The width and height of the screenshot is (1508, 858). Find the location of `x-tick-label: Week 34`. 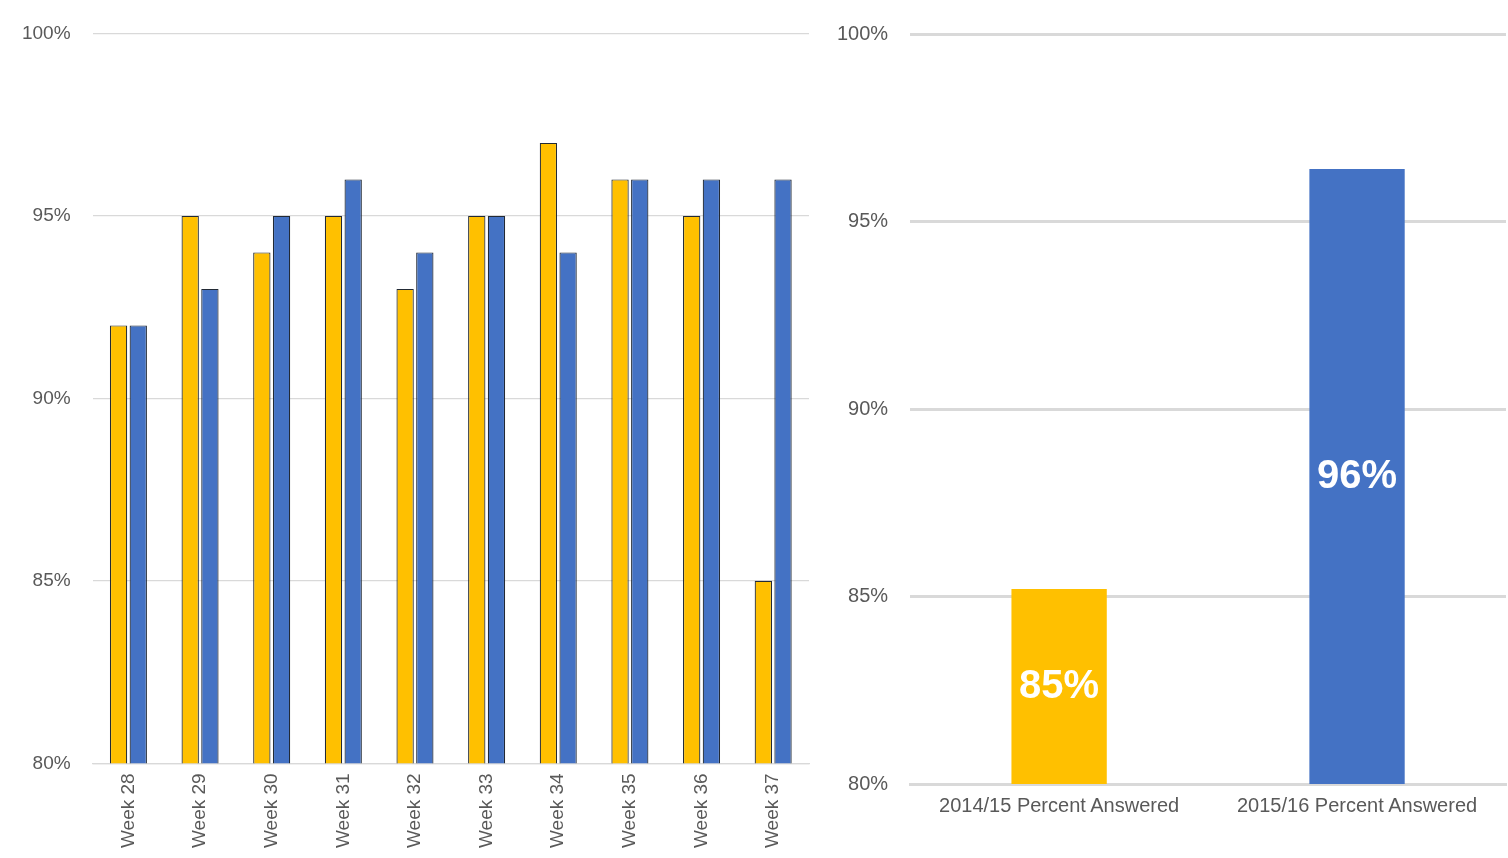

x-tick-label: Week 34 is located at coordinates (557, 810).